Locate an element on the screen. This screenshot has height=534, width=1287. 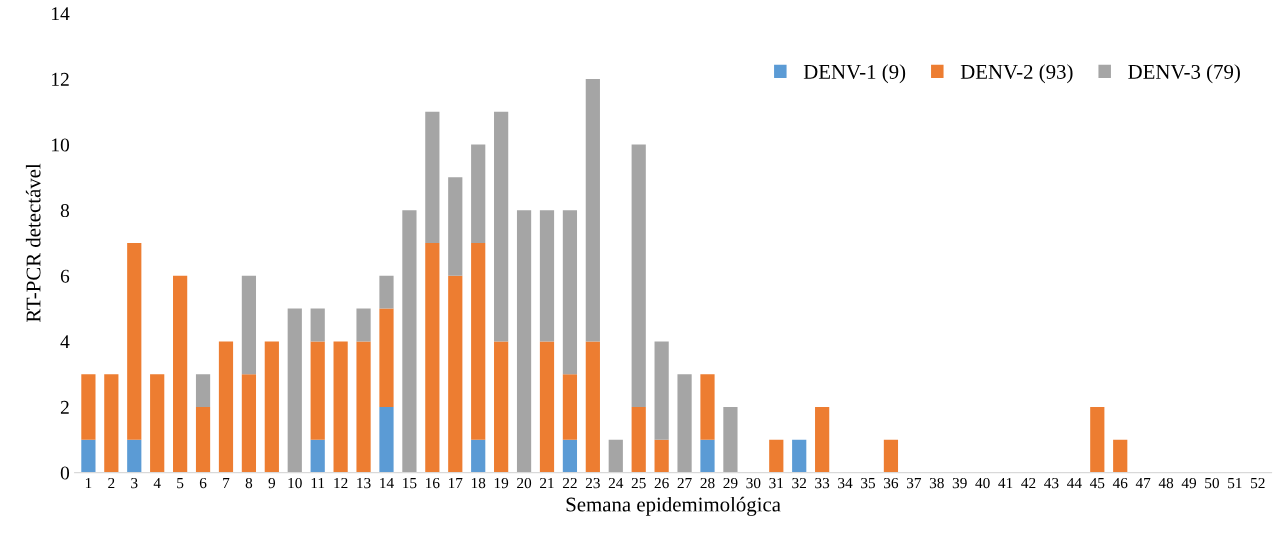
x-tick-label: 35 is located at coordinates (868, 483).